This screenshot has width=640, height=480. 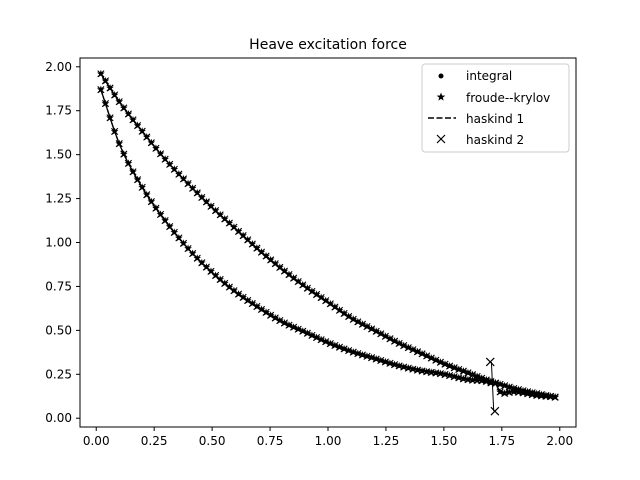 I want to click on y-tick-label: 1.00, so click(x=58, y=243).